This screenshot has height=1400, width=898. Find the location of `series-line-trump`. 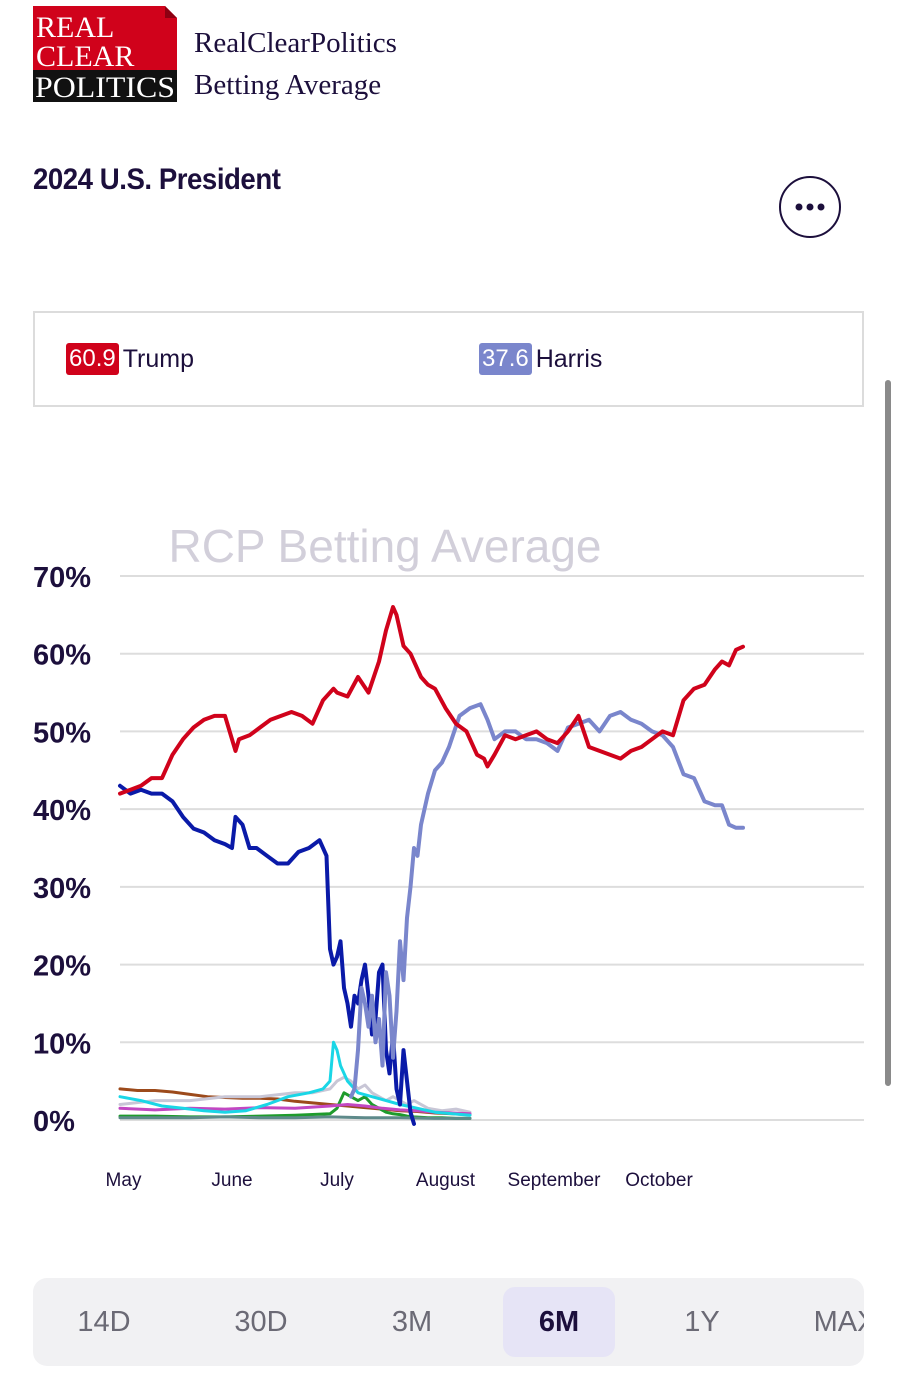

series-line-trump is located at coordinates (431, 700).